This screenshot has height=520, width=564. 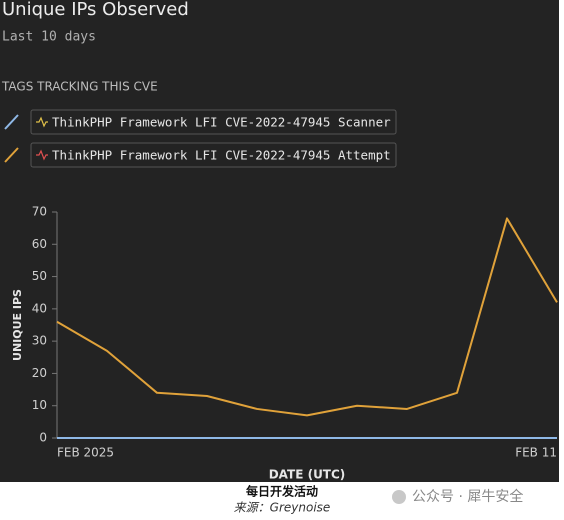 What do you see at coordinates (39, 373) in the screenshot?
I see `y-tick-label: 20` at bounding box center [39, 373].